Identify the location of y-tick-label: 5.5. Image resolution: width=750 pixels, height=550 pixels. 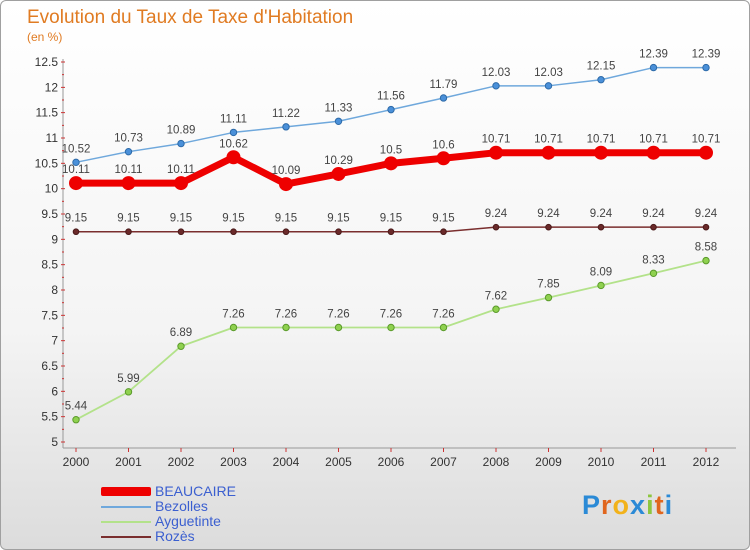
(49, 417).